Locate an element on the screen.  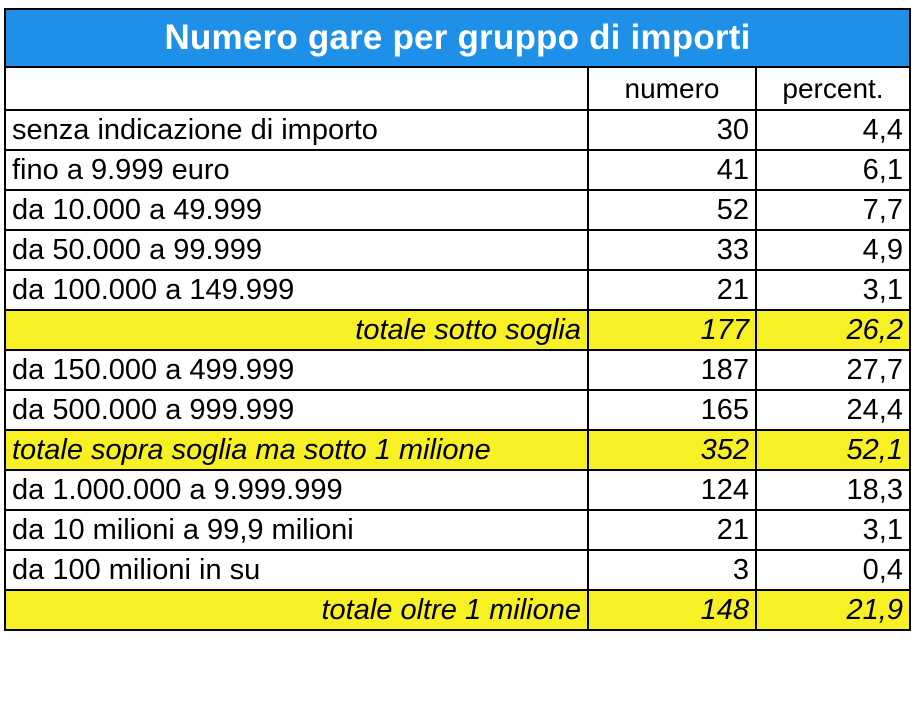
row-percent: 27,7 is located at coordinates (833, 370).